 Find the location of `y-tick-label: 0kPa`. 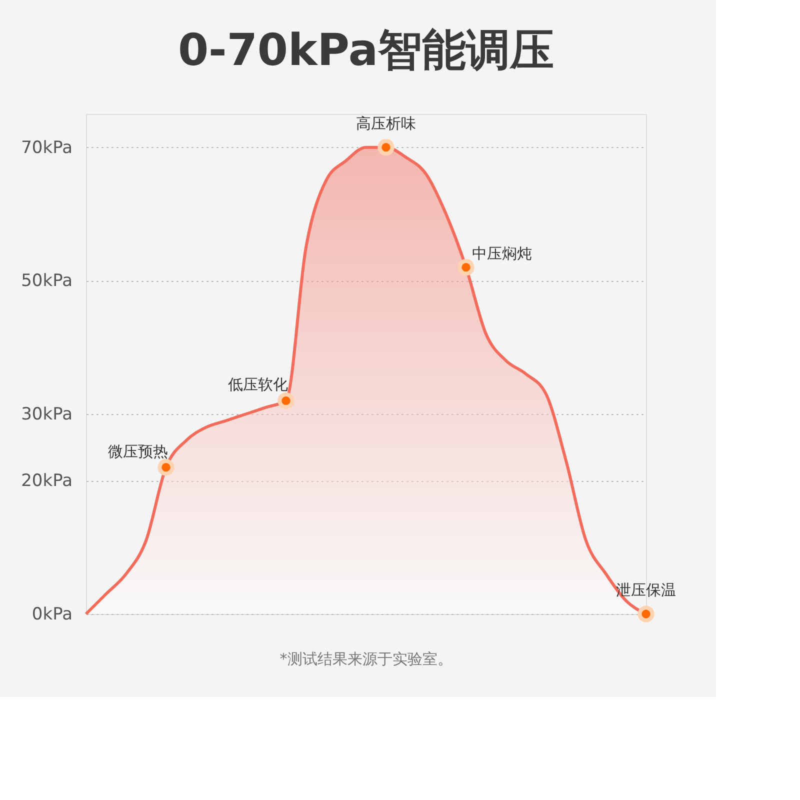

y-tick-label: 0kPa is located at coordinates (52, 614).